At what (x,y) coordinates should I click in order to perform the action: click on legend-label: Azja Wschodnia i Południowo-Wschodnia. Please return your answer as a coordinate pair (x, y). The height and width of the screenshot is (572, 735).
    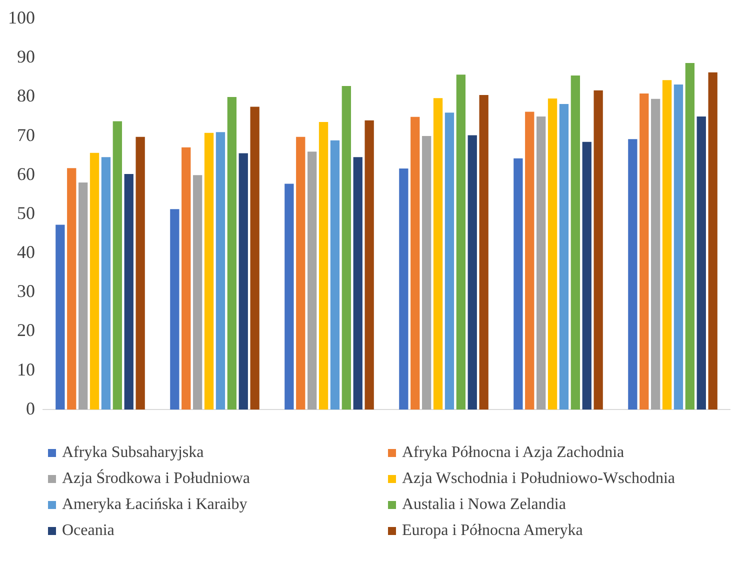
    Looking at the image, I should click on (538, 479).